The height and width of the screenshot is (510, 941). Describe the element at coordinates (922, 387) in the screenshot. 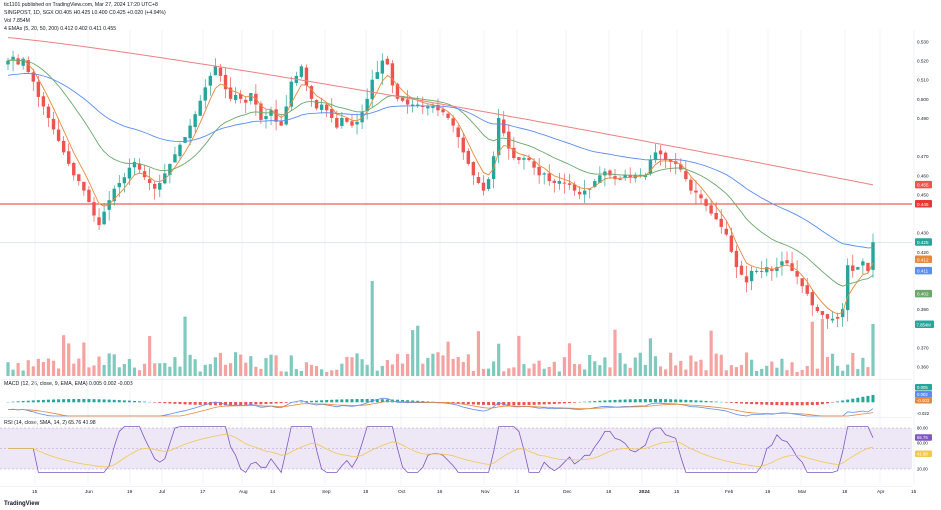

I see `macd-tag-text: 0.005` at that location.